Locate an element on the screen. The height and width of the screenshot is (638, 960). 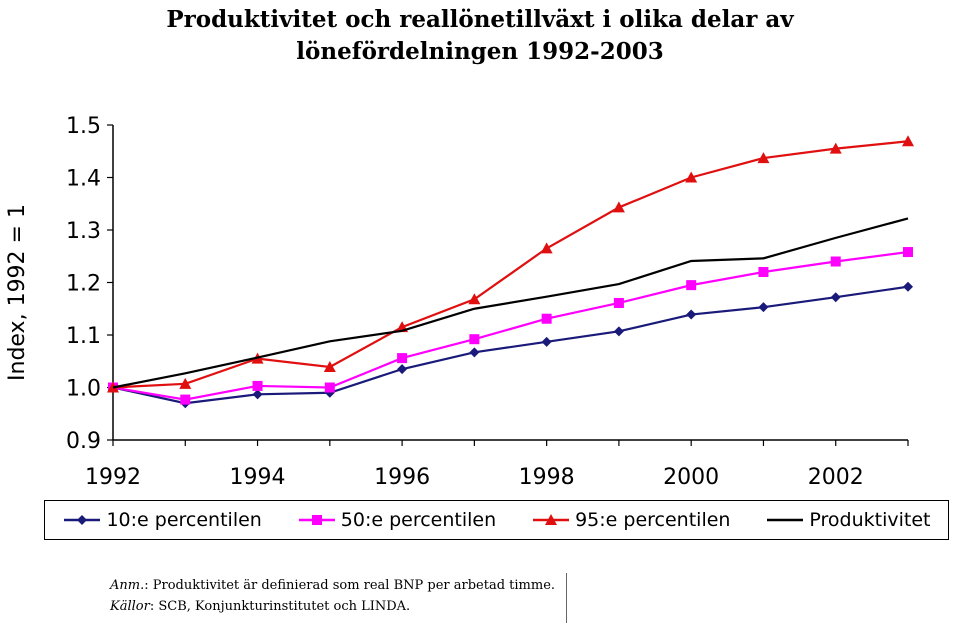
x-tick-label: 1996 is located at coordinates (402, 477).